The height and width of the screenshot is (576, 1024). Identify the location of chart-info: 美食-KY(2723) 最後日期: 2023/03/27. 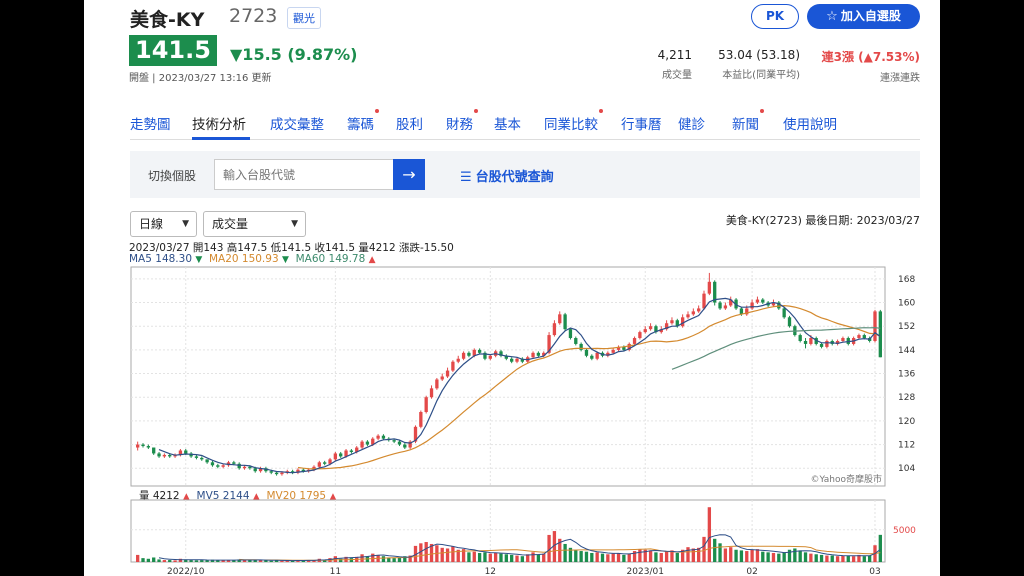
(822, 220).